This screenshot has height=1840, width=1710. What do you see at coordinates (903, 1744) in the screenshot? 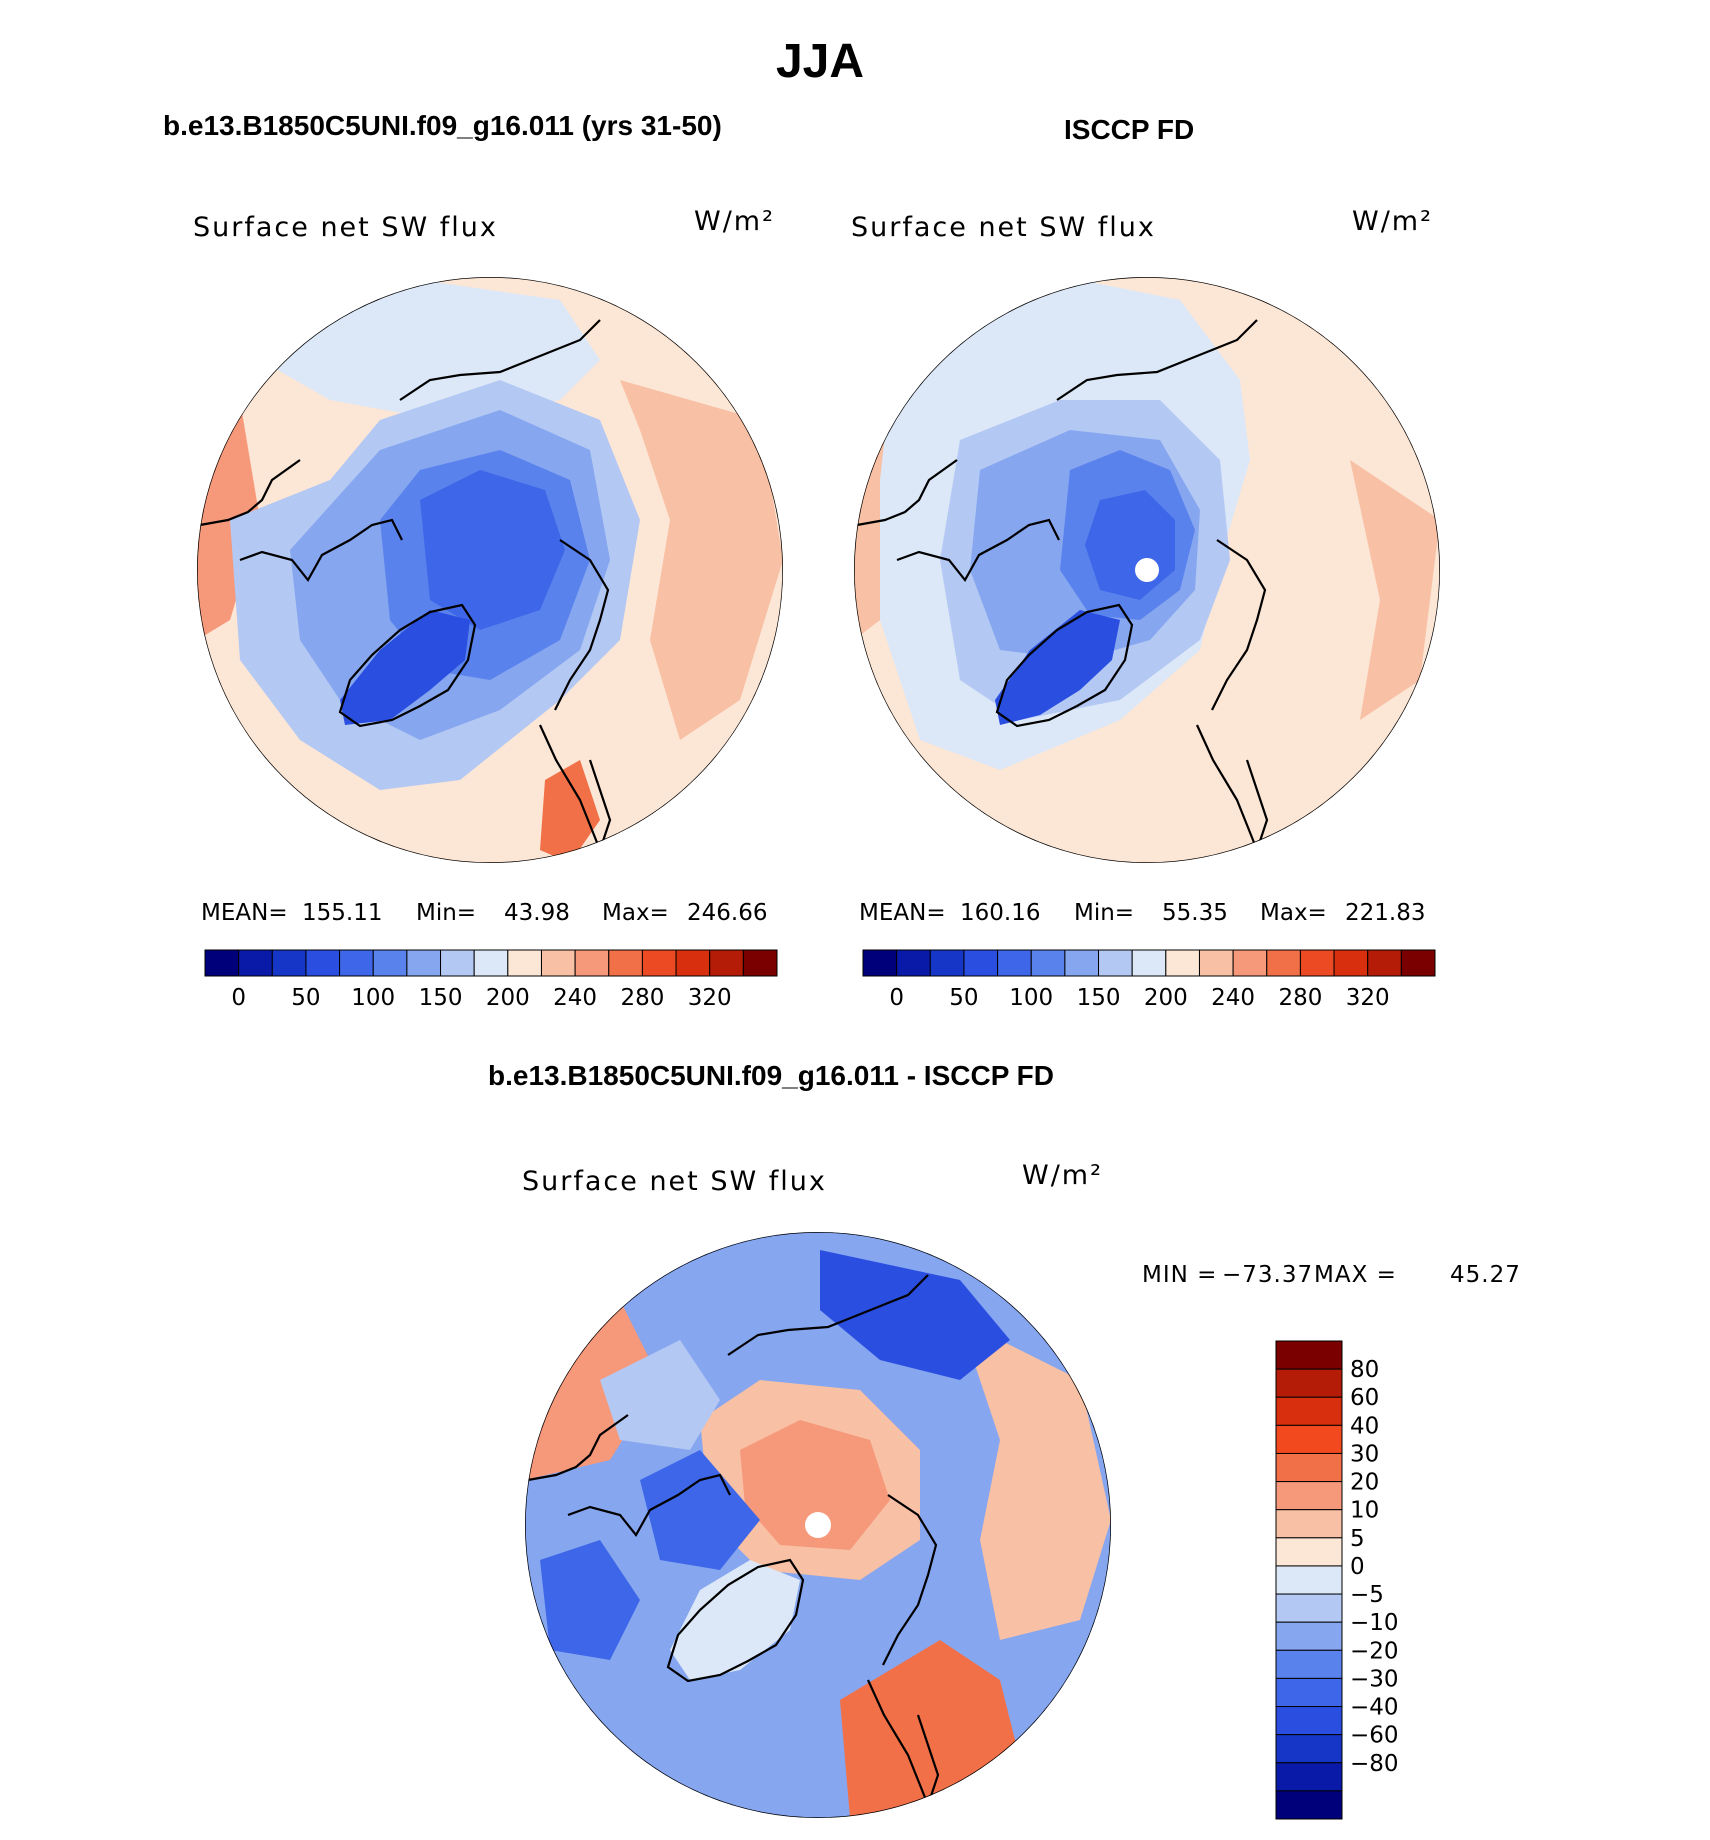
I see `p3-coast-scandinavia` at bounding box center [903, 1744].